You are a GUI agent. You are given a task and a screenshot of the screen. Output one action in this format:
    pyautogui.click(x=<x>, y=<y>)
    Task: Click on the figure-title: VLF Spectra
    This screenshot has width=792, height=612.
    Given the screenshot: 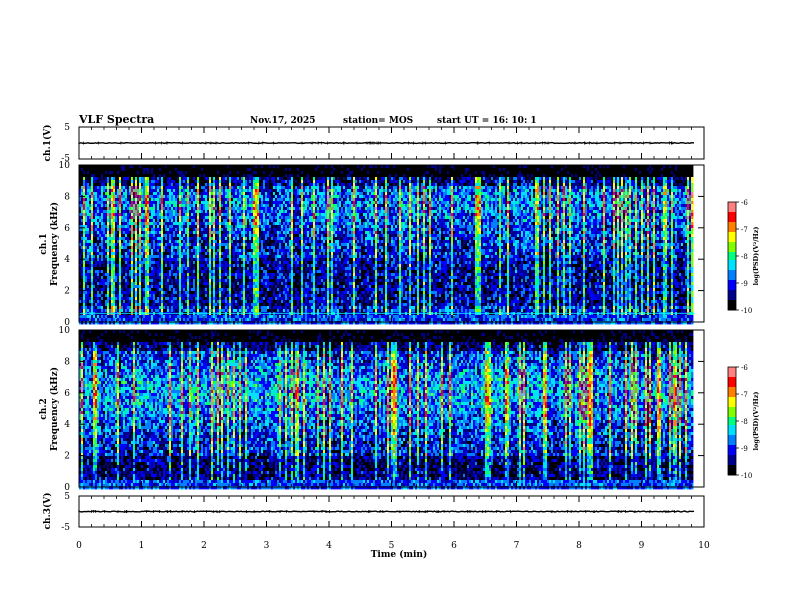 What is the action you would take?
    pyautogui.click(x=116, y=119)
    